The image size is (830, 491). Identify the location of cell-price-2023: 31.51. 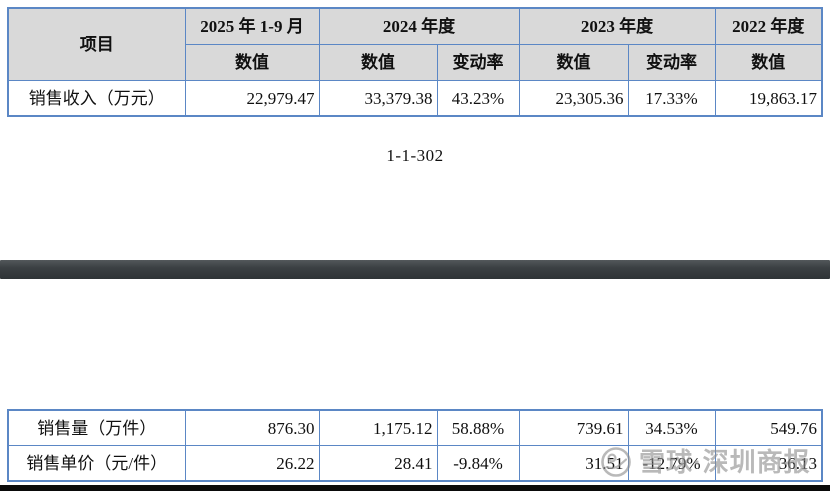
(573, 463).